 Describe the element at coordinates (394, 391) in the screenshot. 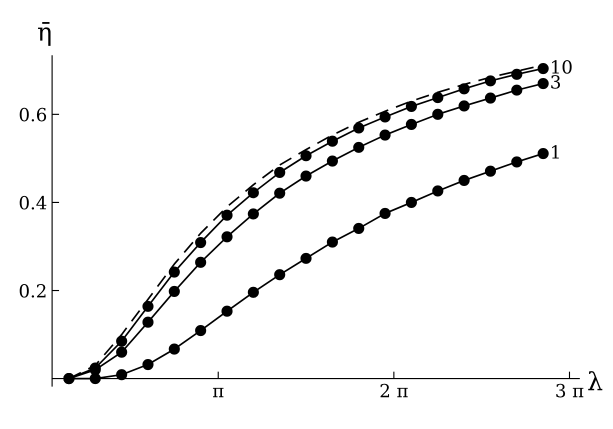

I see `x-tick-label: 2 π` at that location.